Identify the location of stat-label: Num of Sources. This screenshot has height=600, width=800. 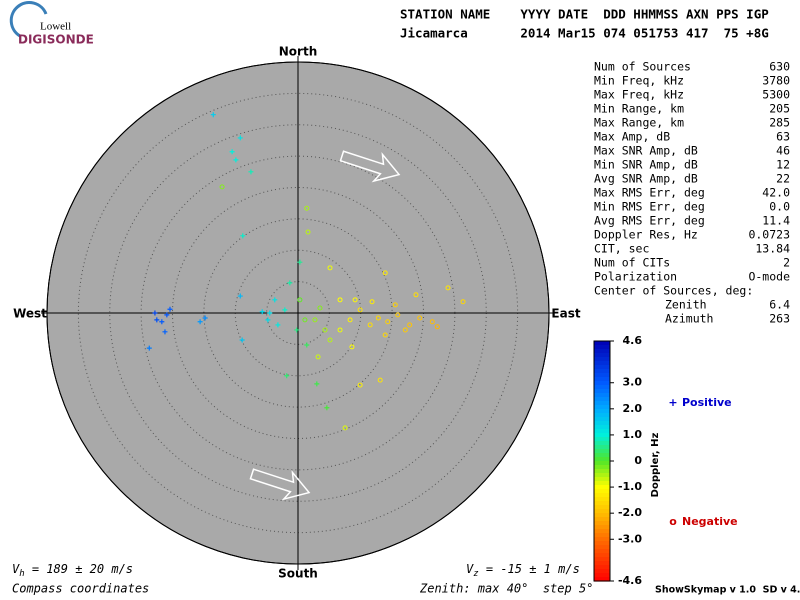
(642, 67).